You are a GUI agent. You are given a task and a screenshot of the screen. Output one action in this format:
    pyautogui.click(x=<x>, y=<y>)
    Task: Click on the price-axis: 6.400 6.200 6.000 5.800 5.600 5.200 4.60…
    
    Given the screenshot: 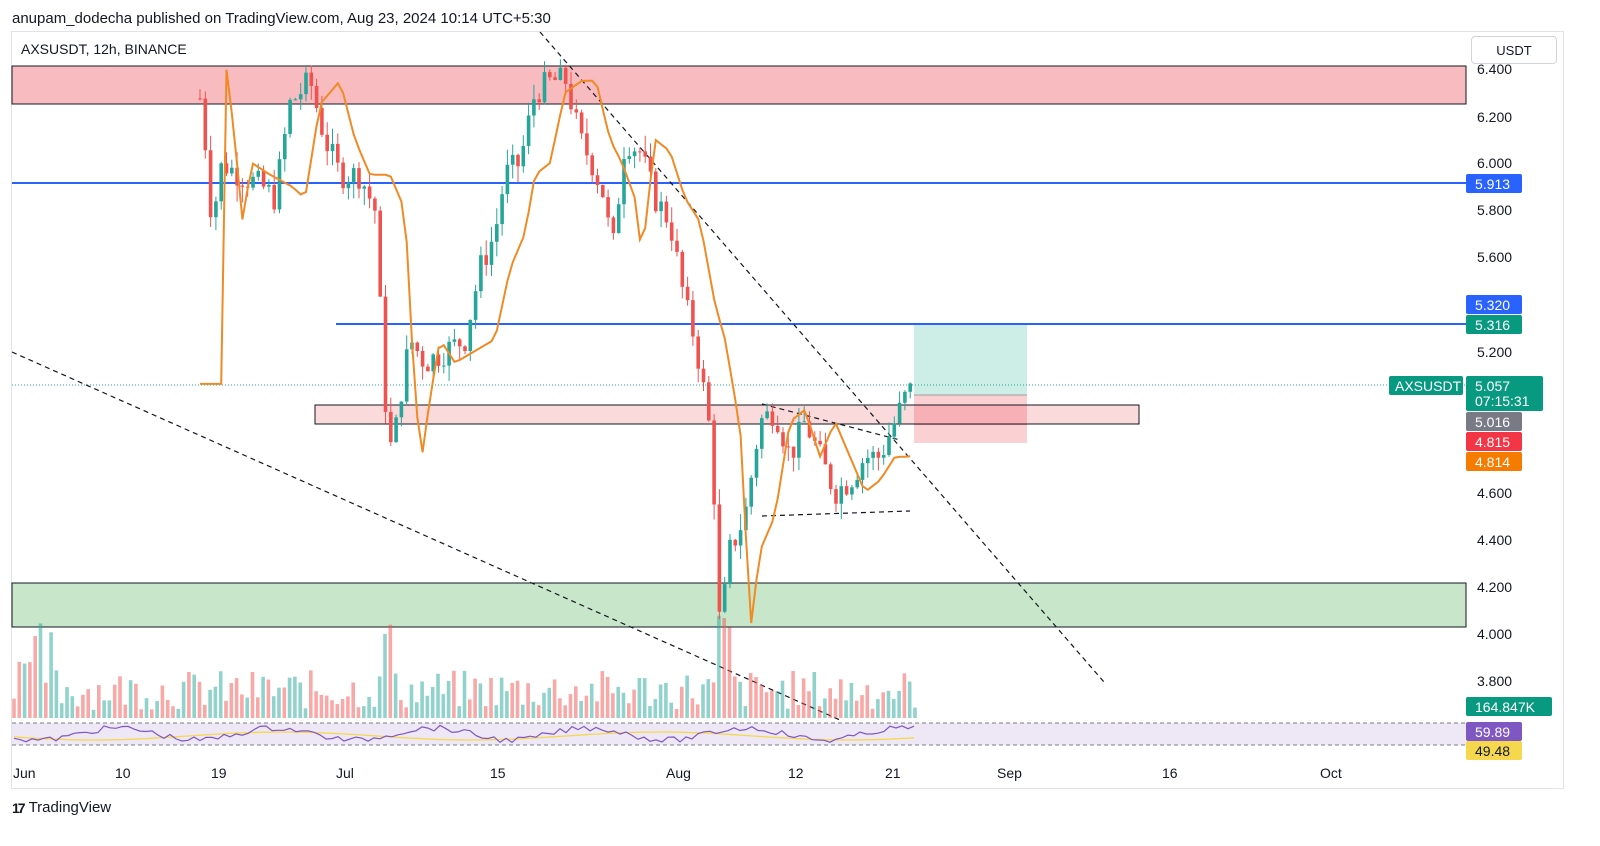 What is the action you would take?
    pyautogui.click(x=1494, y=375)
    